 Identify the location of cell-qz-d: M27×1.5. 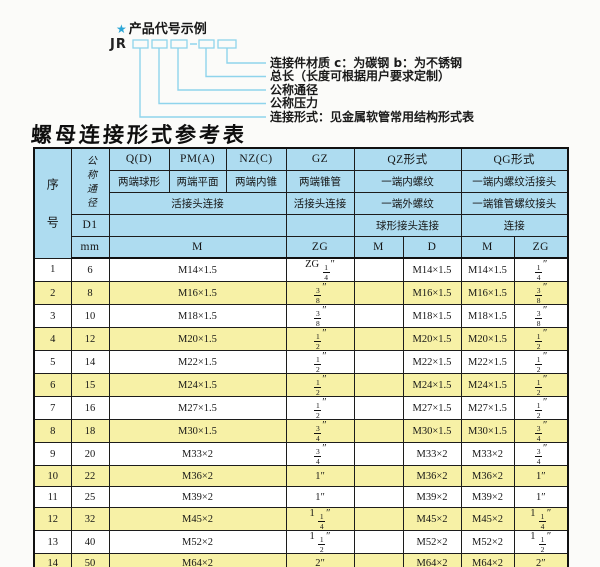
(432, 408).